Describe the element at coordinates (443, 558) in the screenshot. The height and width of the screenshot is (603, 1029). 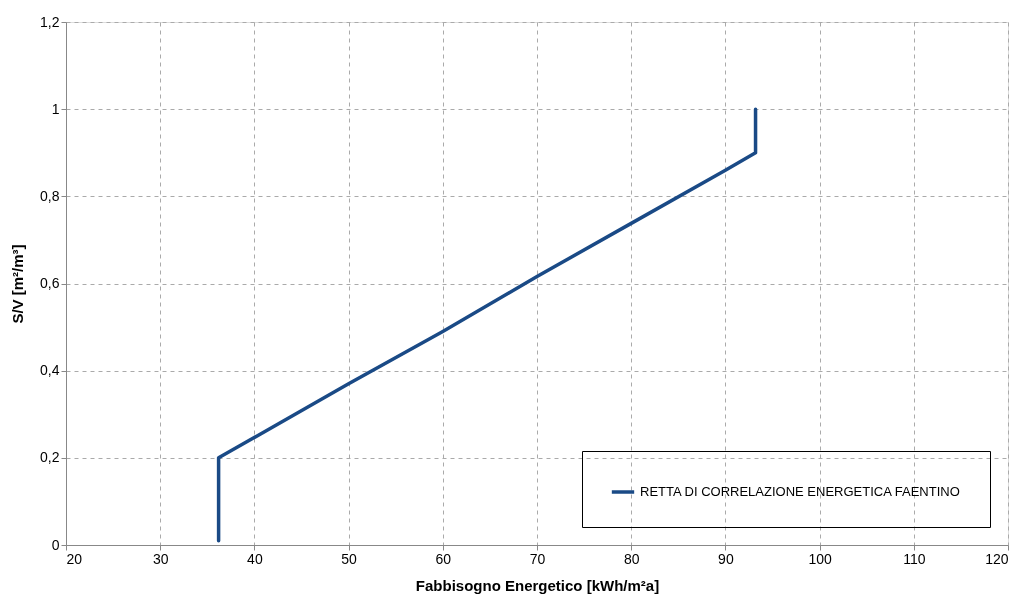
I see `x-tick-label: 60` at that location.